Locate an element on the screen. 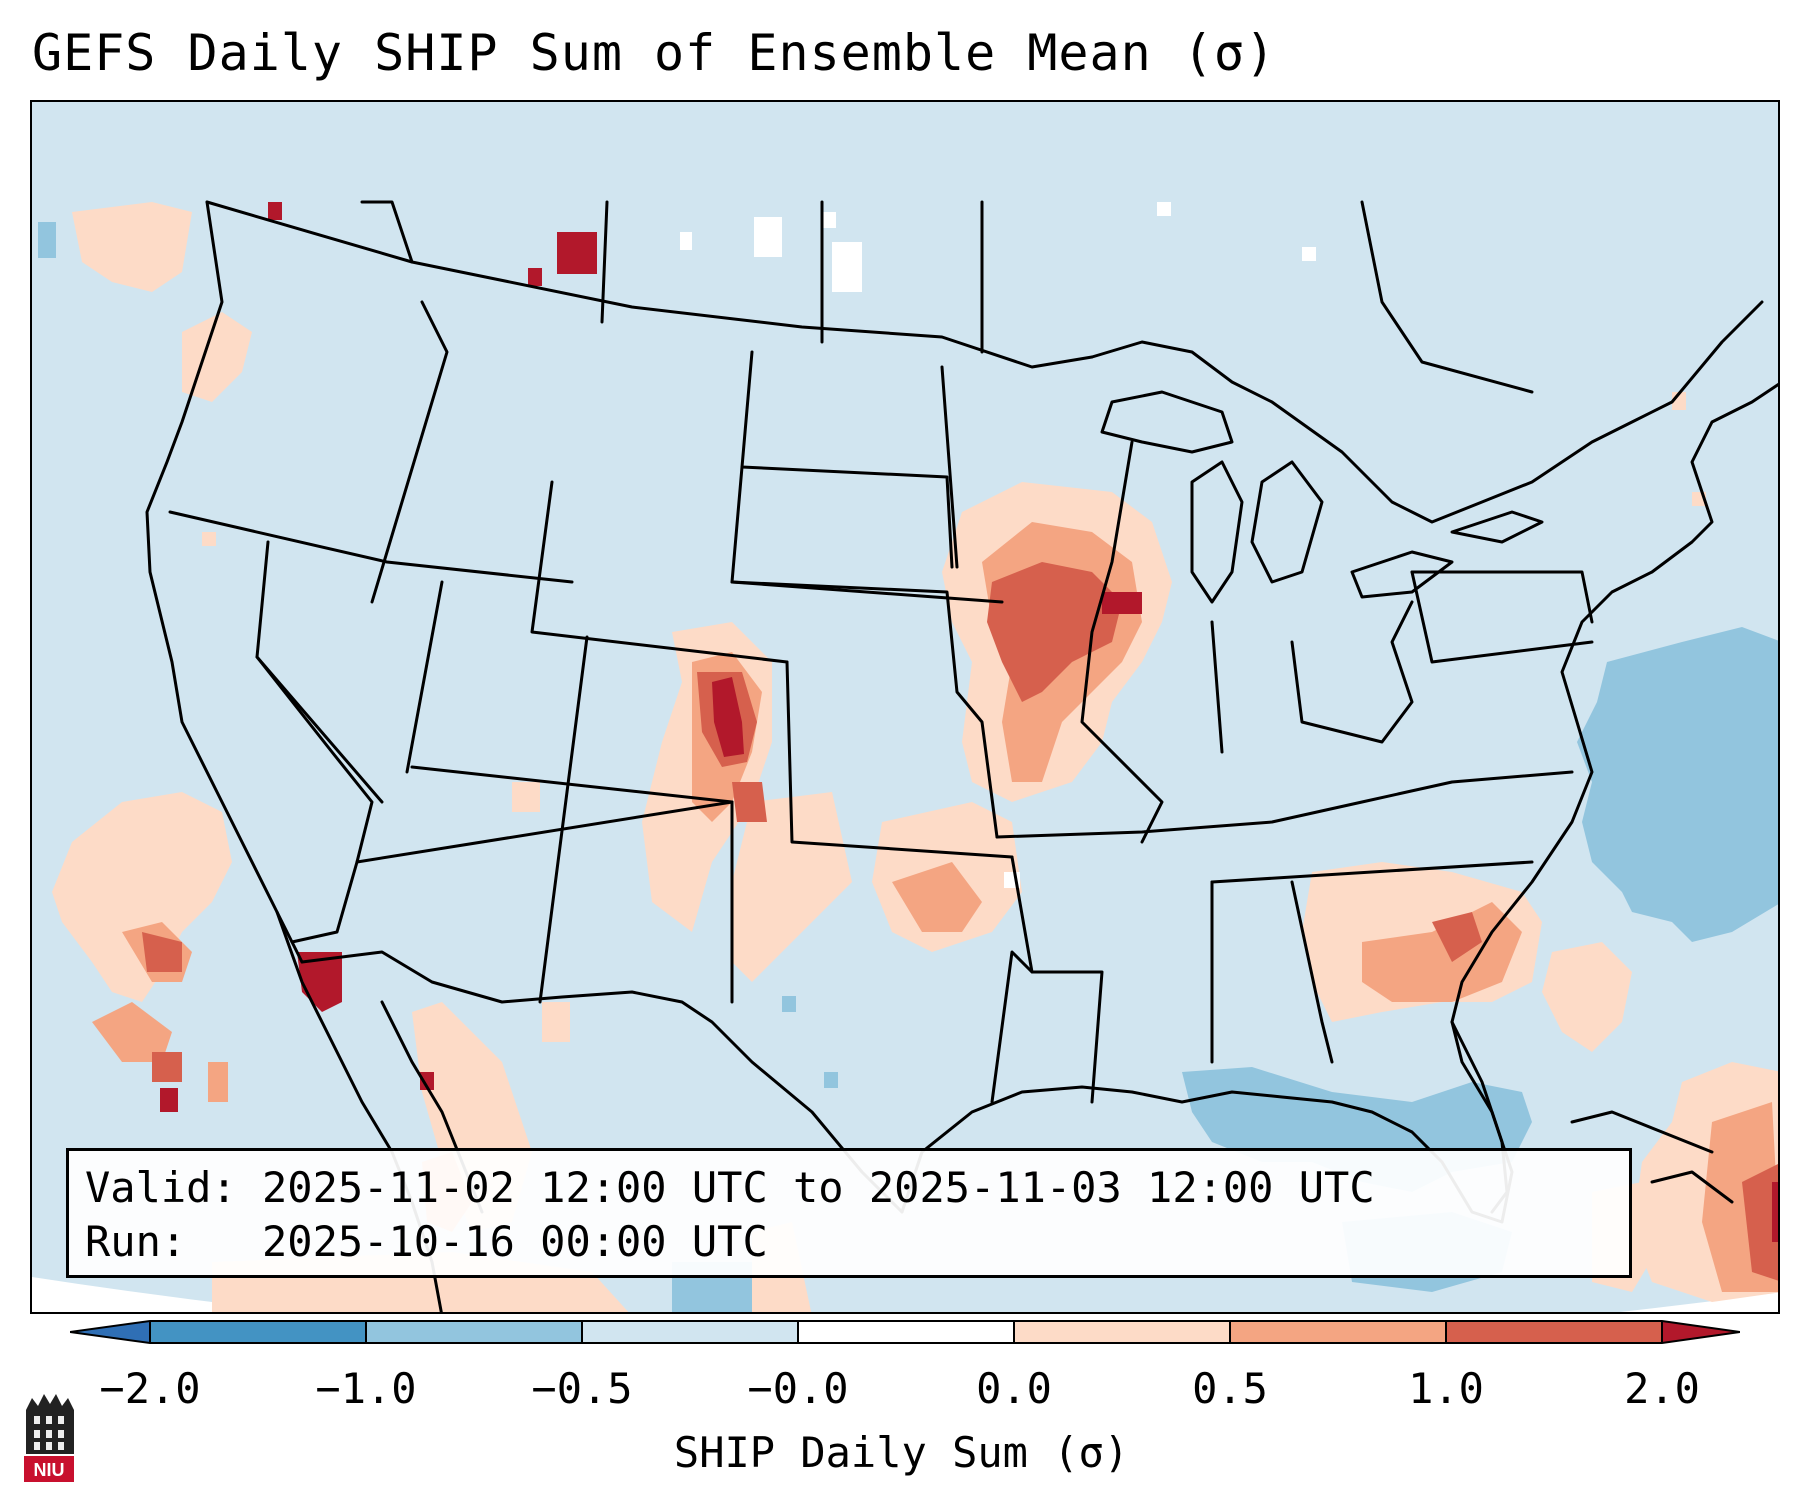 The width and height of the screenshot is (1803, 1506). run-value: 2025-10-16 00:00 UTC is located at coordinates (515, 1241).